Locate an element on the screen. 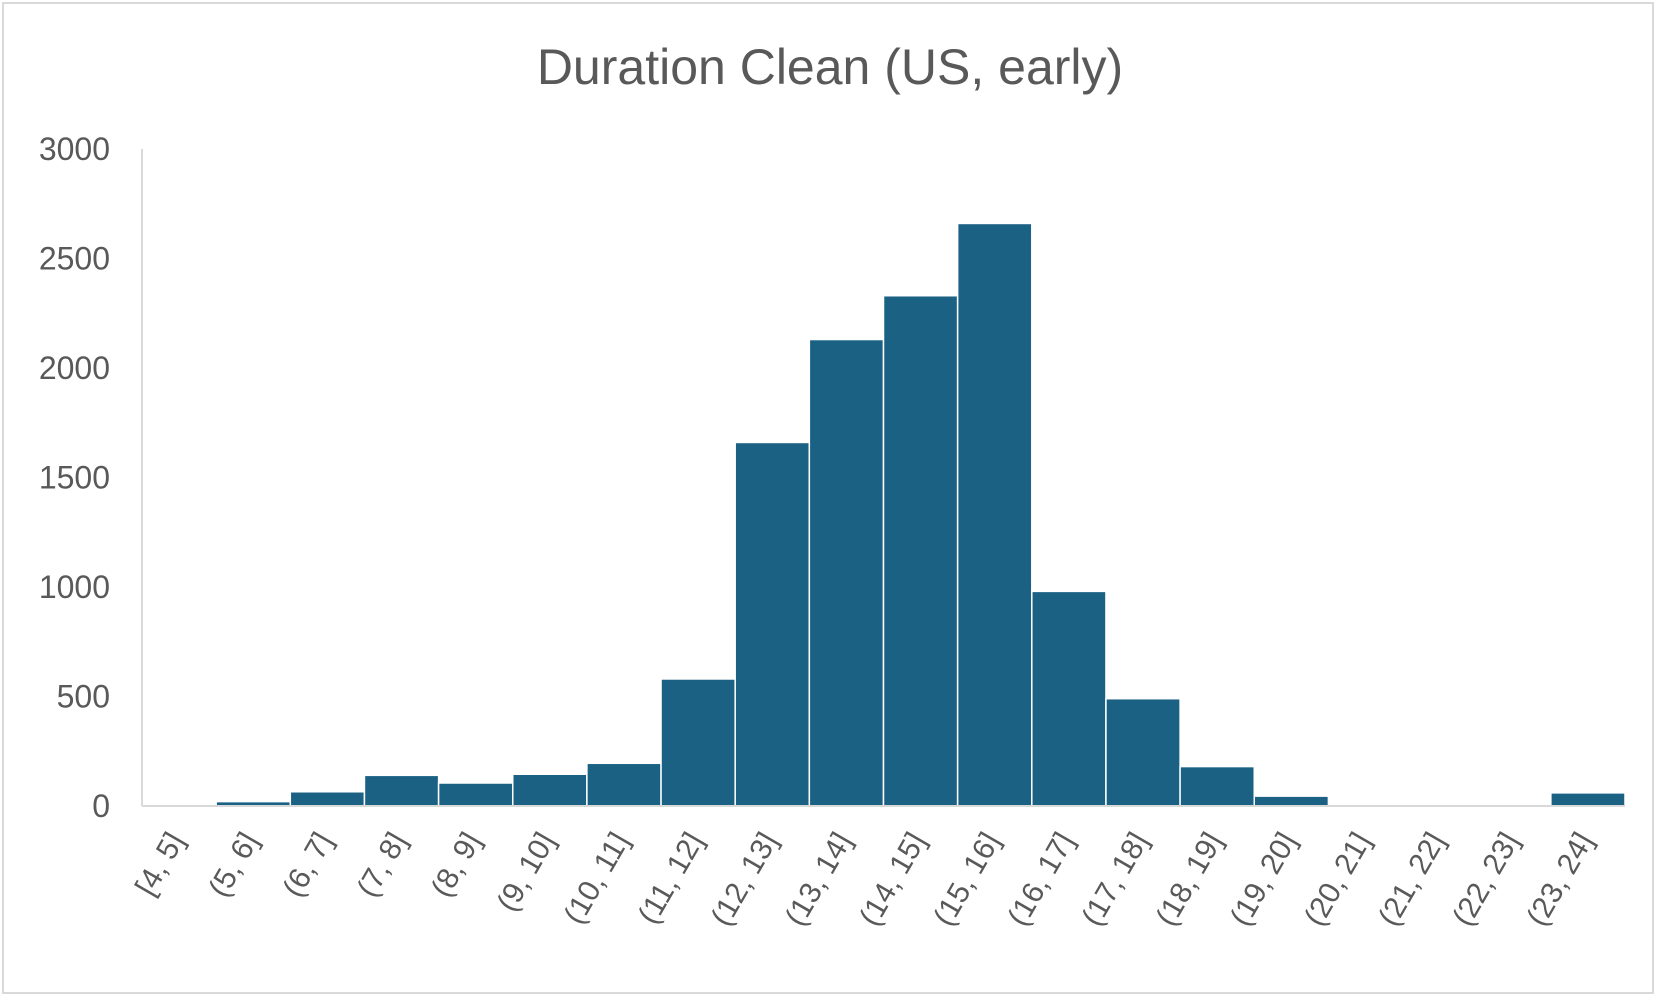  y-tick-label: 500 is located at coordinates (83, 697).